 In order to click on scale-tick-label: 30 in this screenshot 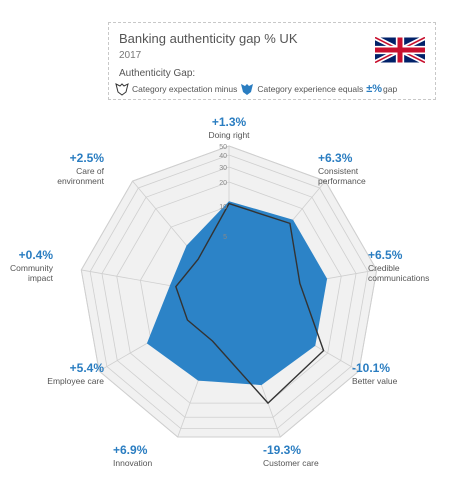, I will do `click(223, 168)`.